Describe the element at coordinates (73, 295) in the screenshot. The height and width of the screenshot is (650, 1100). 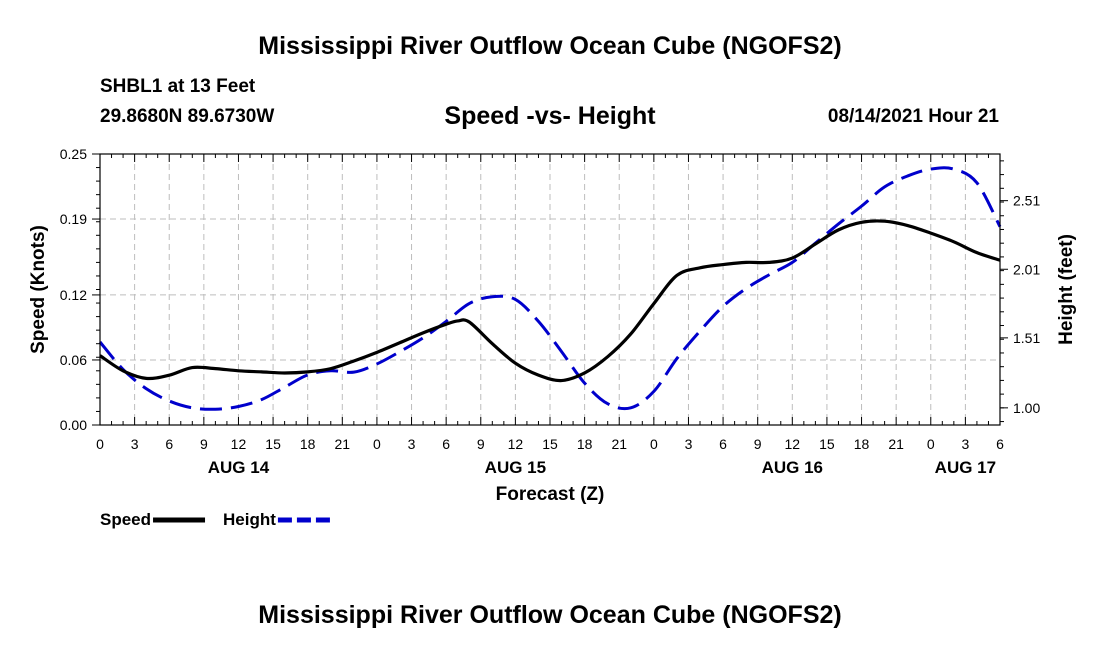
I see `y-tick-label: 0.12` at that location.